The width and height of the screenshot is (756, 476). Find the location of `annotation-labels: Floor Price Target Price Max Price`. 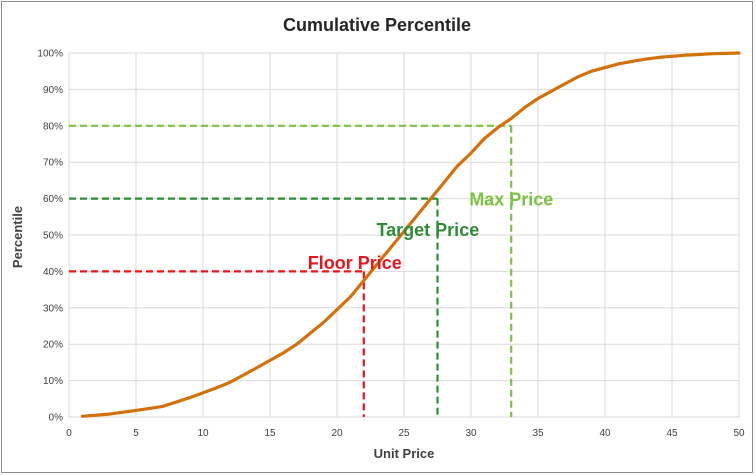

annotation-labels: Floor Price Target Price Max Price is located at coordinates (430, 231).